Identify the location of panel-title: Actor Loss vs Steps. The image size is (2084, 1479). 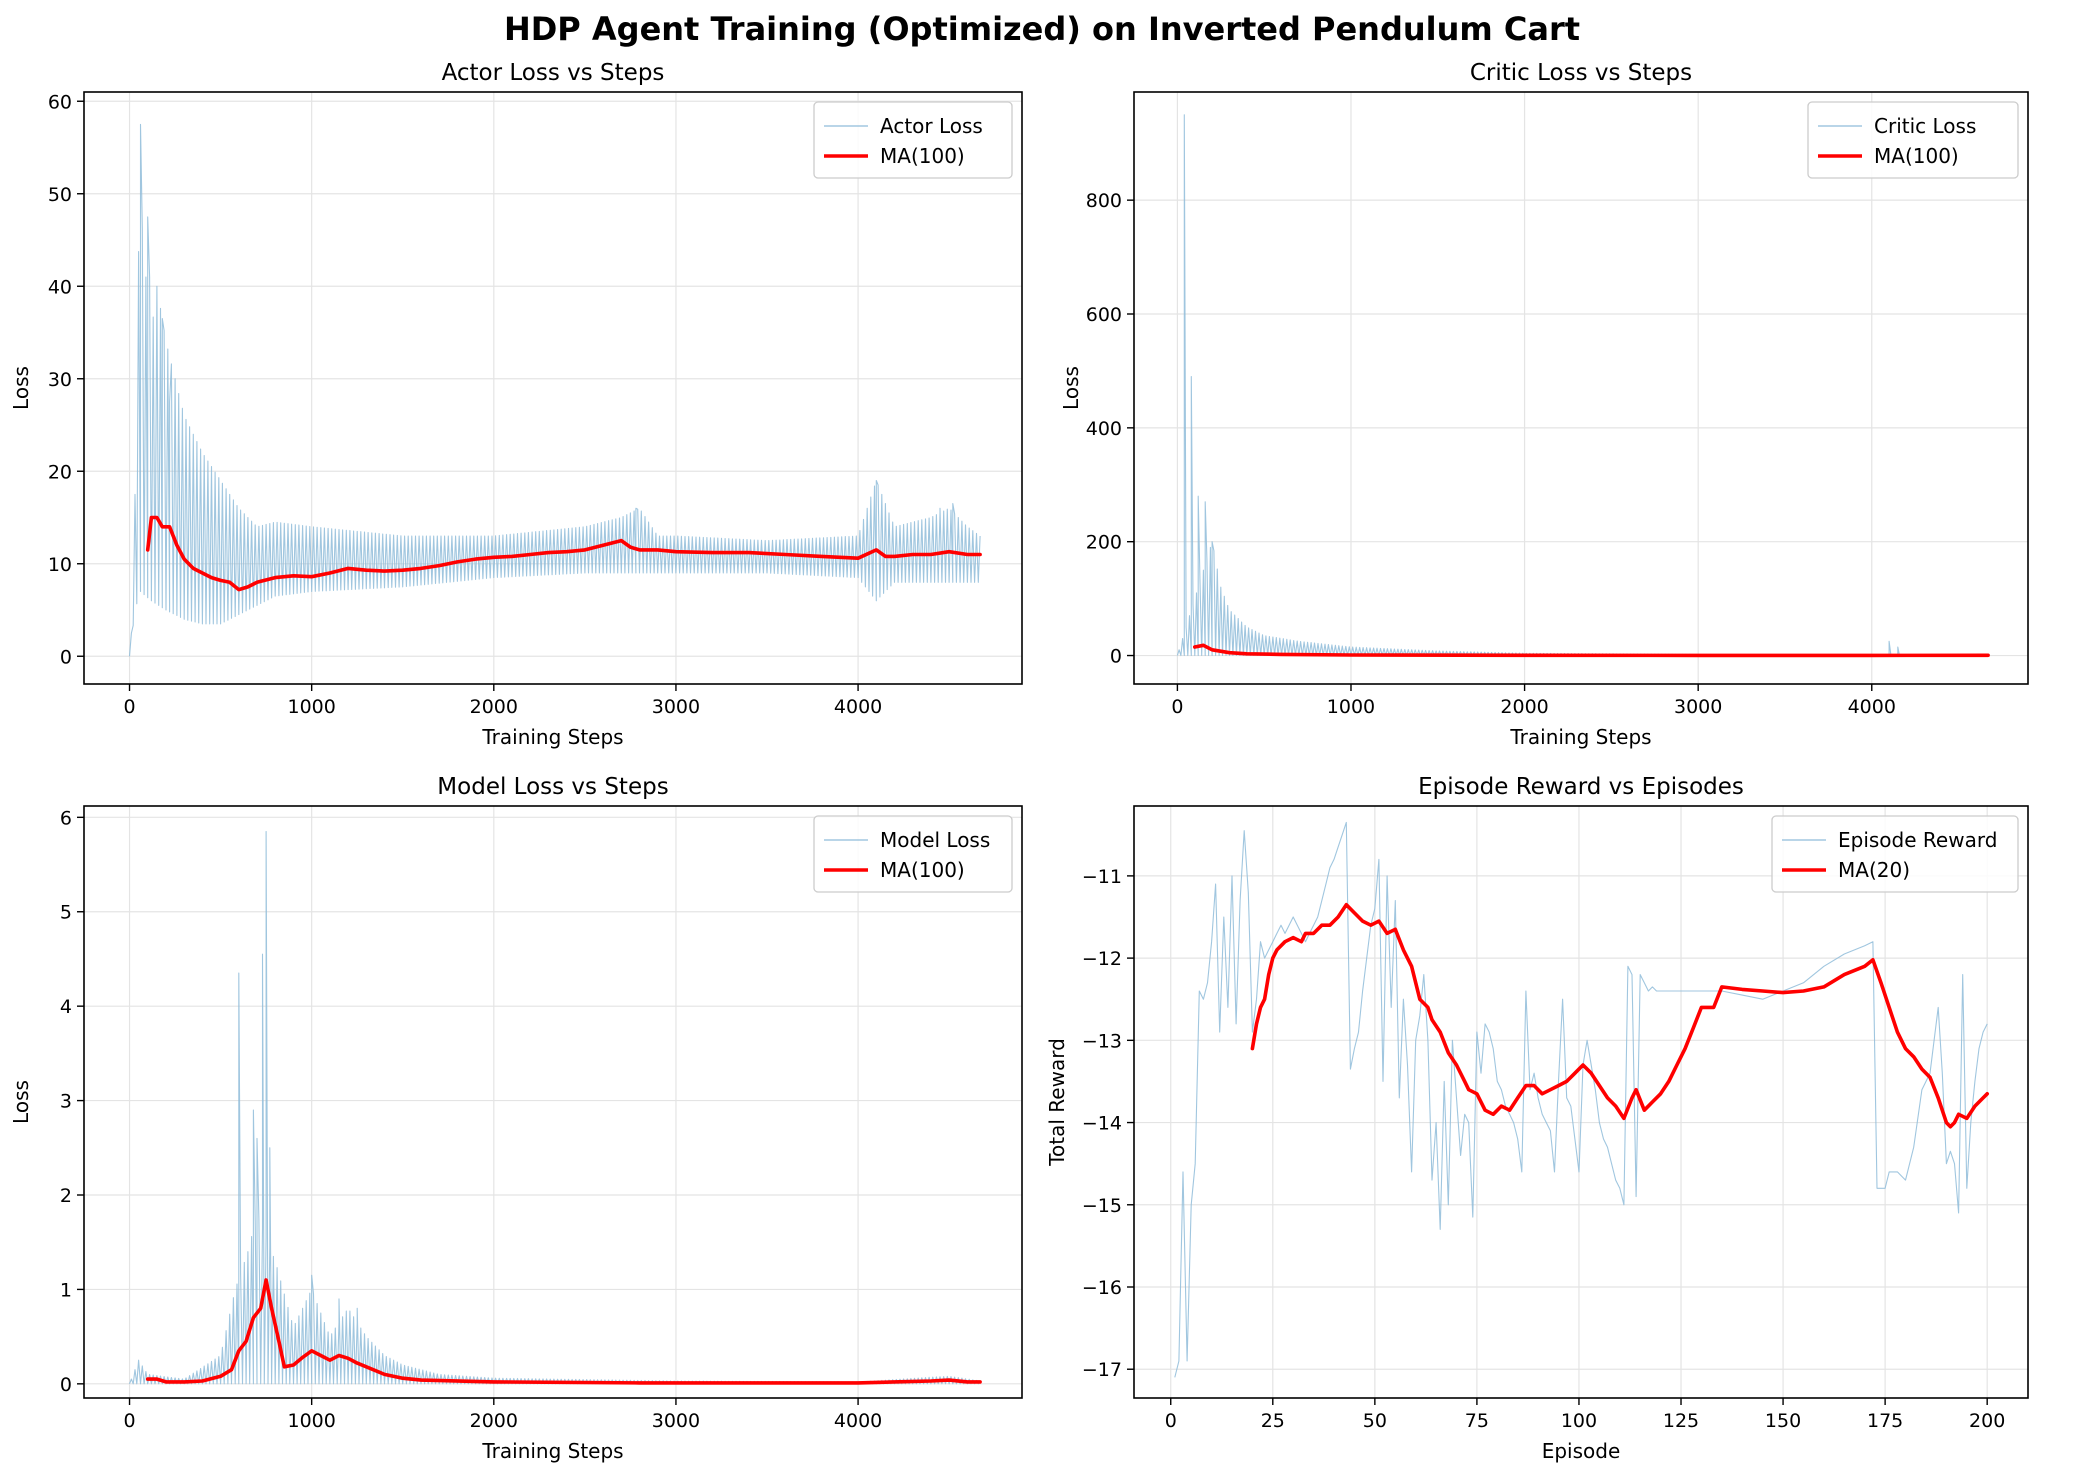
(553, 73).